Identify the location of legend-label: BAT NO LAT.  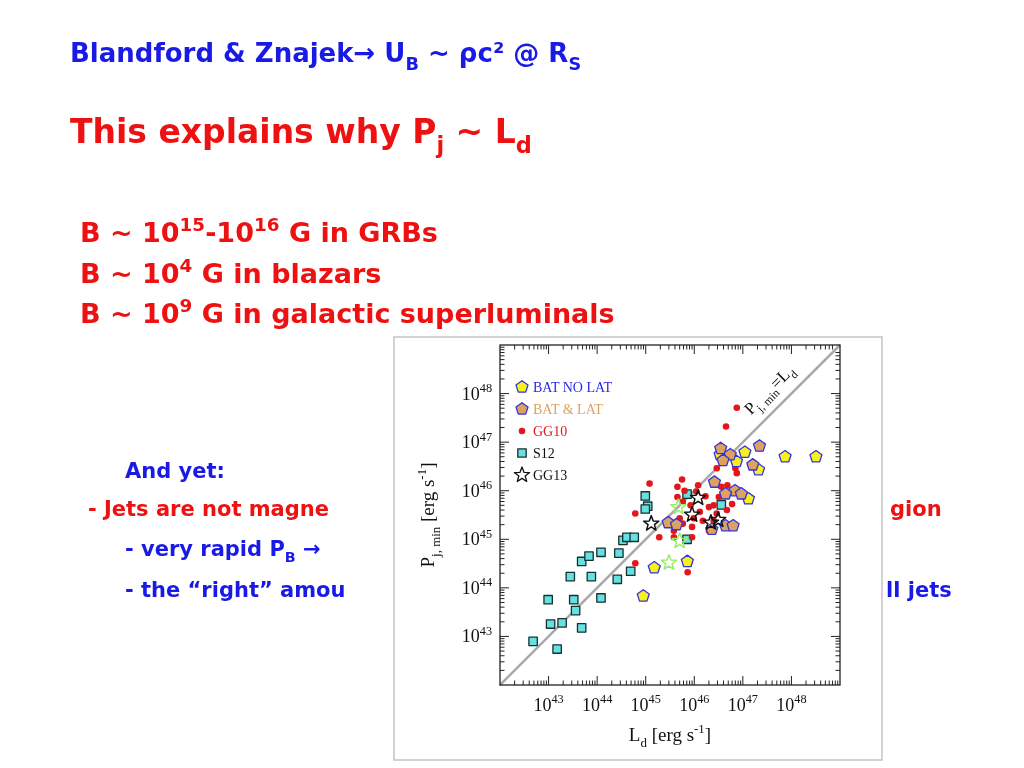
(573, 387).